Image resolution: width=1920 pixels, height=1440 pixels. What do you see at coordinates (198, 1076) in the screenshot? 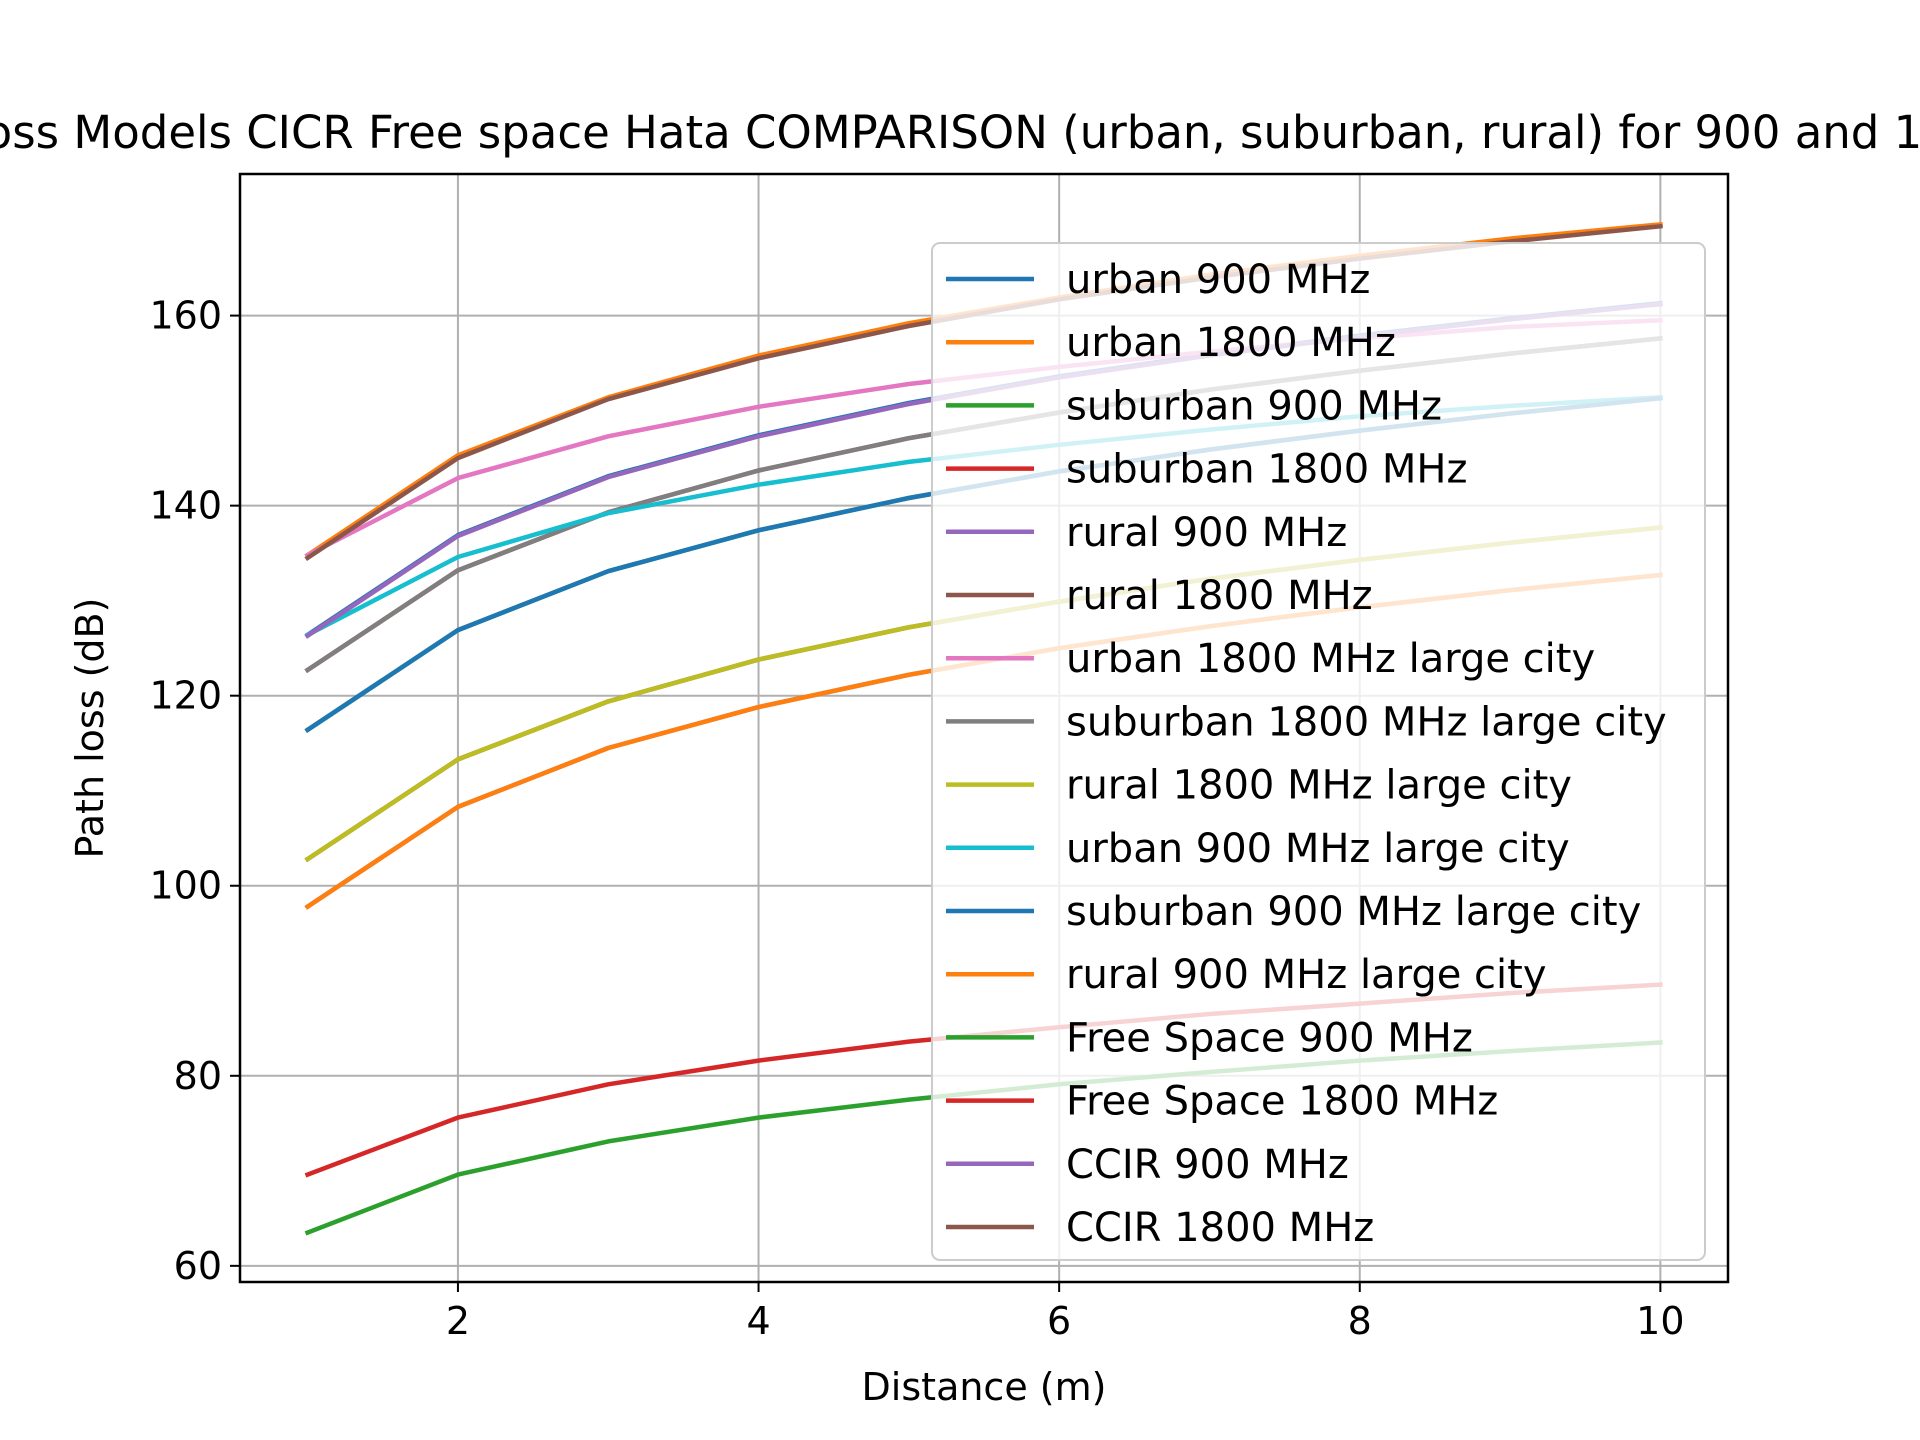
I see `y-tick-label: 80` at bounding box center [198, 1076].